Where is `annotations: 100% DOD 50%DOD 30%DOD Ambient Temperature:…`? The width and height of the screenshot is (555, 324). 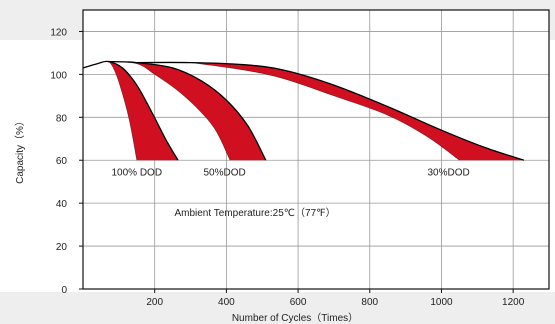 annotations: 100% DOD 50%DOD 30%DOD Ambient Temperature:… is located at coordinates (290, 193).